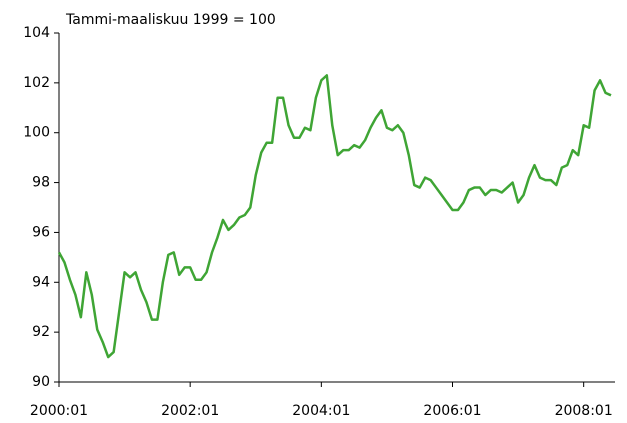  I want to click on y-tick-label: 98, so click(41, 183).